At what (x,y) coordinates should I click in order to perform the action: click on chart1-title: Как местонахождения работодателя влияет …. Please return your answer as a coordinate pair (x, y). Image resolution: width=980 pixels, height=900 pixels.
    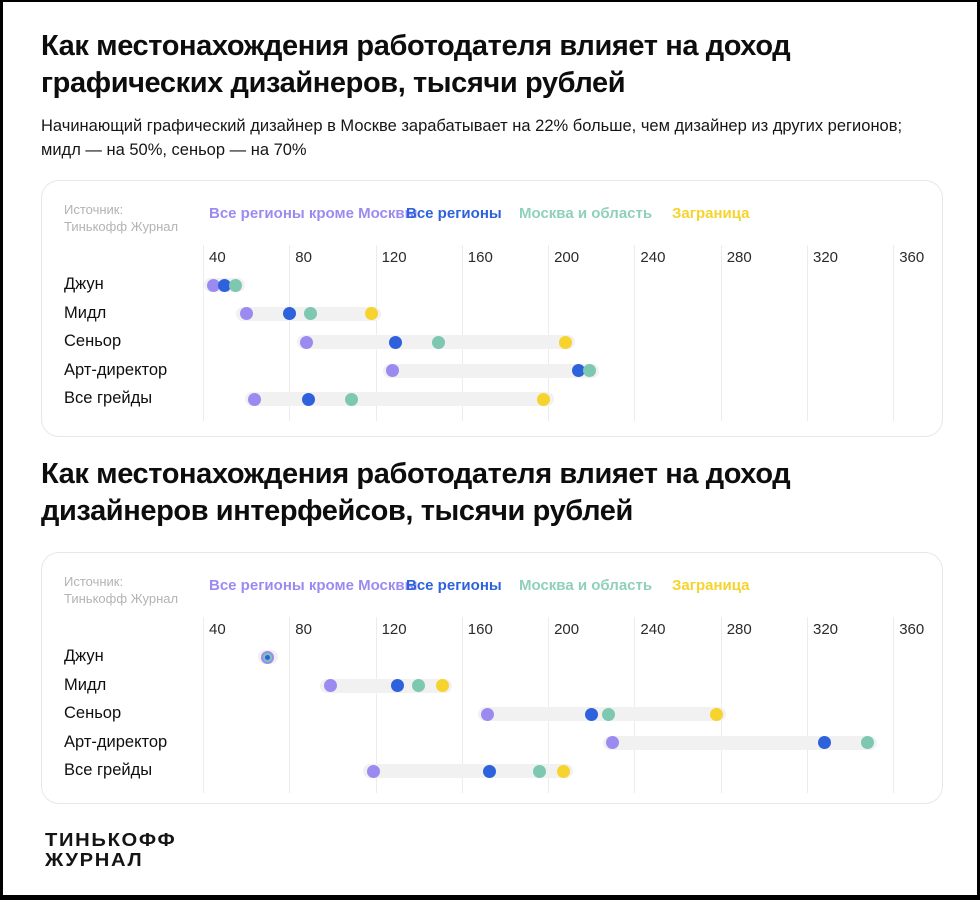
    Looking at the image, I should click on (416, 65).